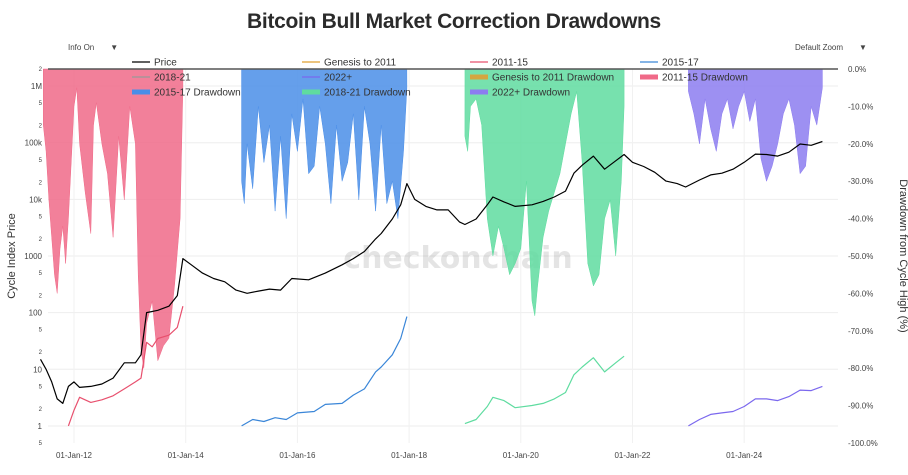  I want to click on y-tick-label: 10k, so click(36, 199).